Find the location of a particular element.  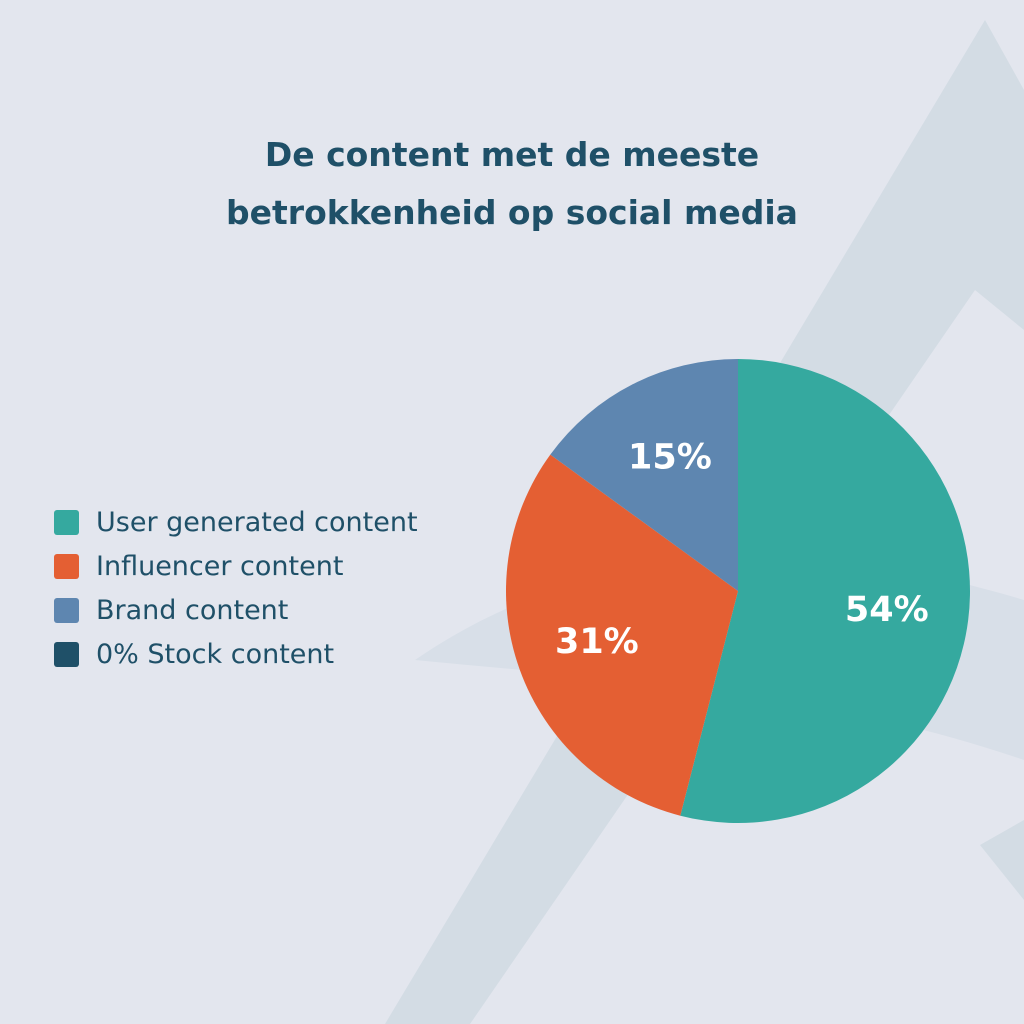

legend-label-stock-content: 0% Stock content is located at coordinates (215, 654).